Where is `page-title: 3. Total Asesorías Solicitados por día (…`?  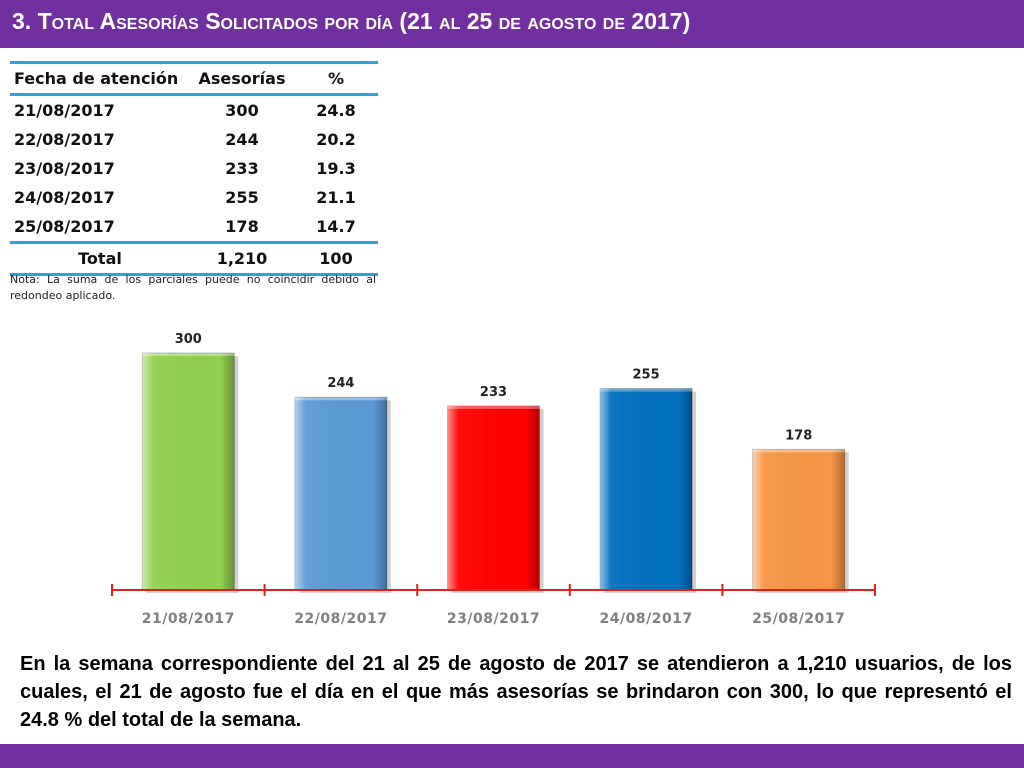
page-title: 3. Total Asesorías Solicitados por día (… is located at coordinates (351, 21).